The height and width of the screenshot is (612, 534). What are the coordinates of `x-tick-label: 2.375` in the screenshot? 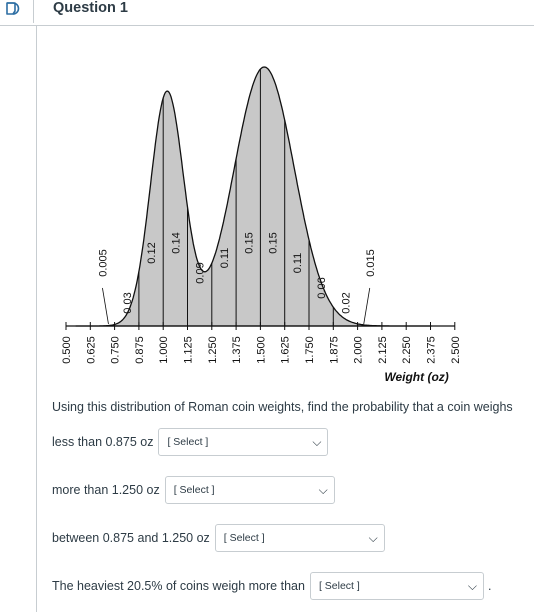 It's located at (432, 350).